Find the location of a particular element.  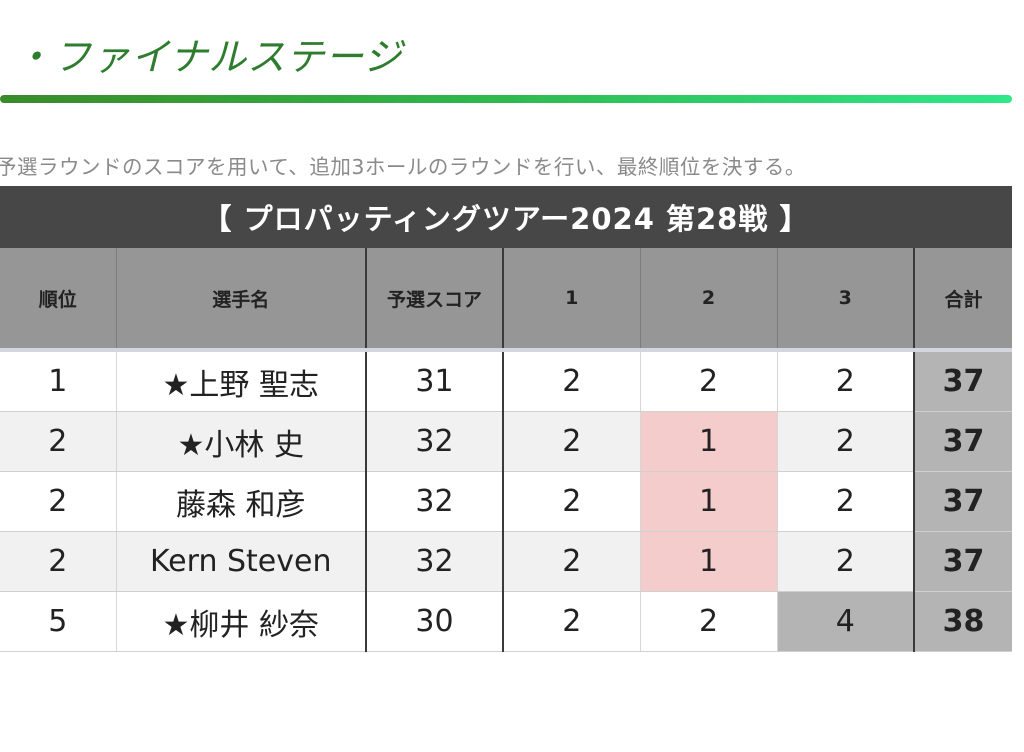

column-header-player-name: 選手名 is located at coordinates (241, 299).